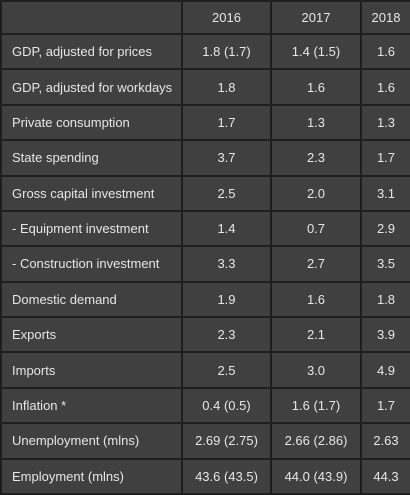 The image size is (410, 495). Describe the element at coordinates (386, 228) in the screenshot. I see `cell-value: 2.9` at that location.